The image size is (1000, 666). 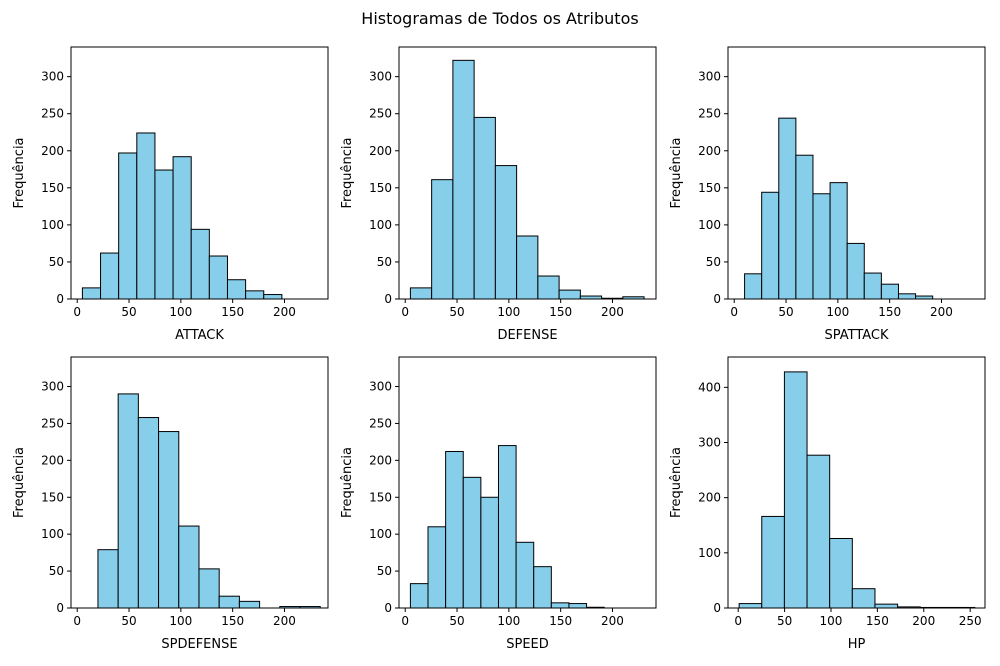 I want to click on x-axis-label: DEFENSE, so click(x=527, y=335).